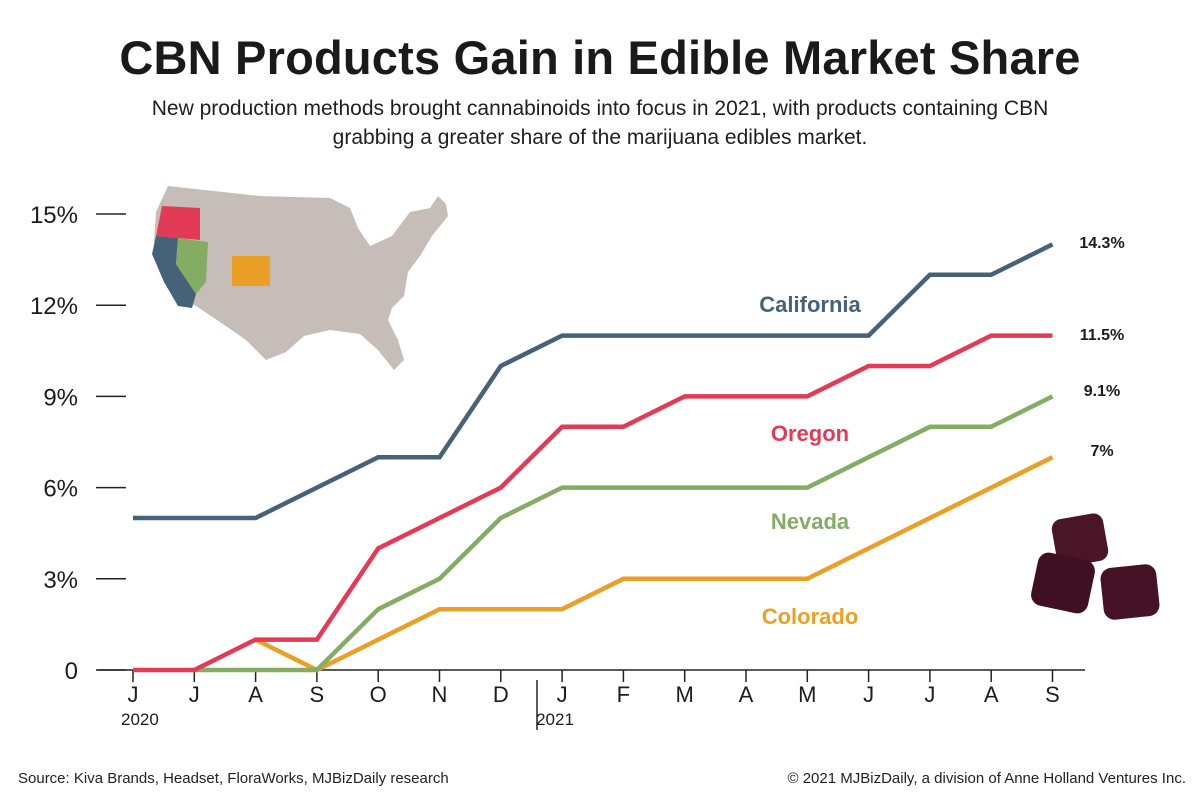 The height and width of the screenshot is (800, 1200). I want to click on end-value-label-colorado: 7%, so click(1101, 451).